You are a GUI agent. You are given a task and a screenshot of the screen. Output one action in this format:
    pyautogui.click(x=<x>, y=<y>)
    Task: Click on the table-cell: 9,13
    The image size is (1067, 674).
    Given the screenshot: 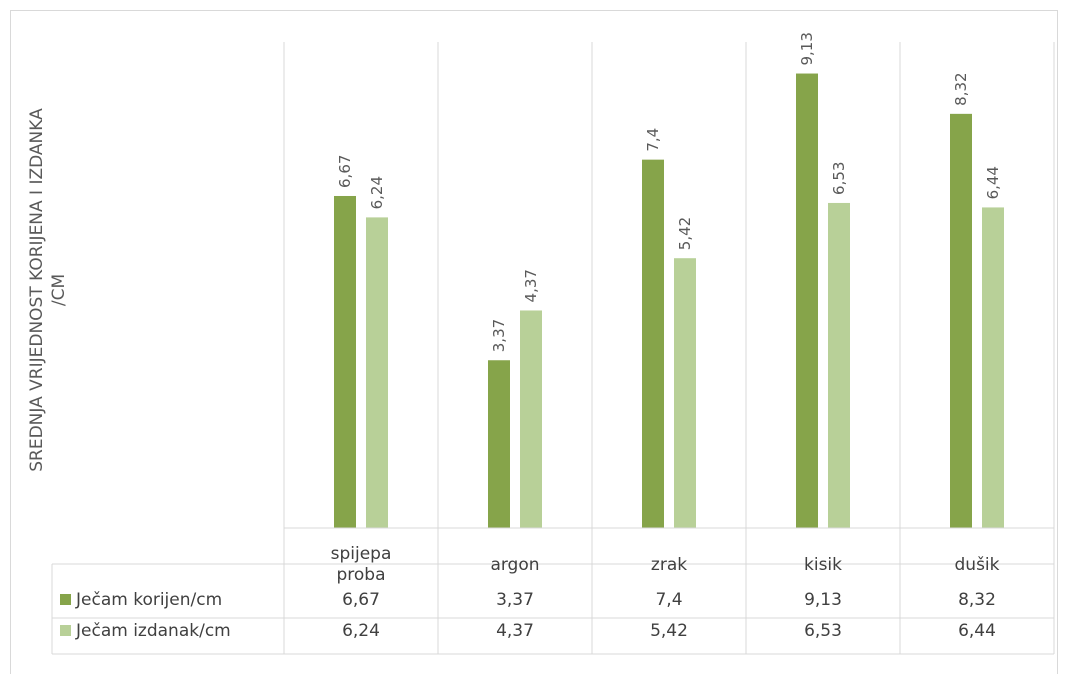 What is the action you would take?
    pyautogui.click(x=823, y=600)
    